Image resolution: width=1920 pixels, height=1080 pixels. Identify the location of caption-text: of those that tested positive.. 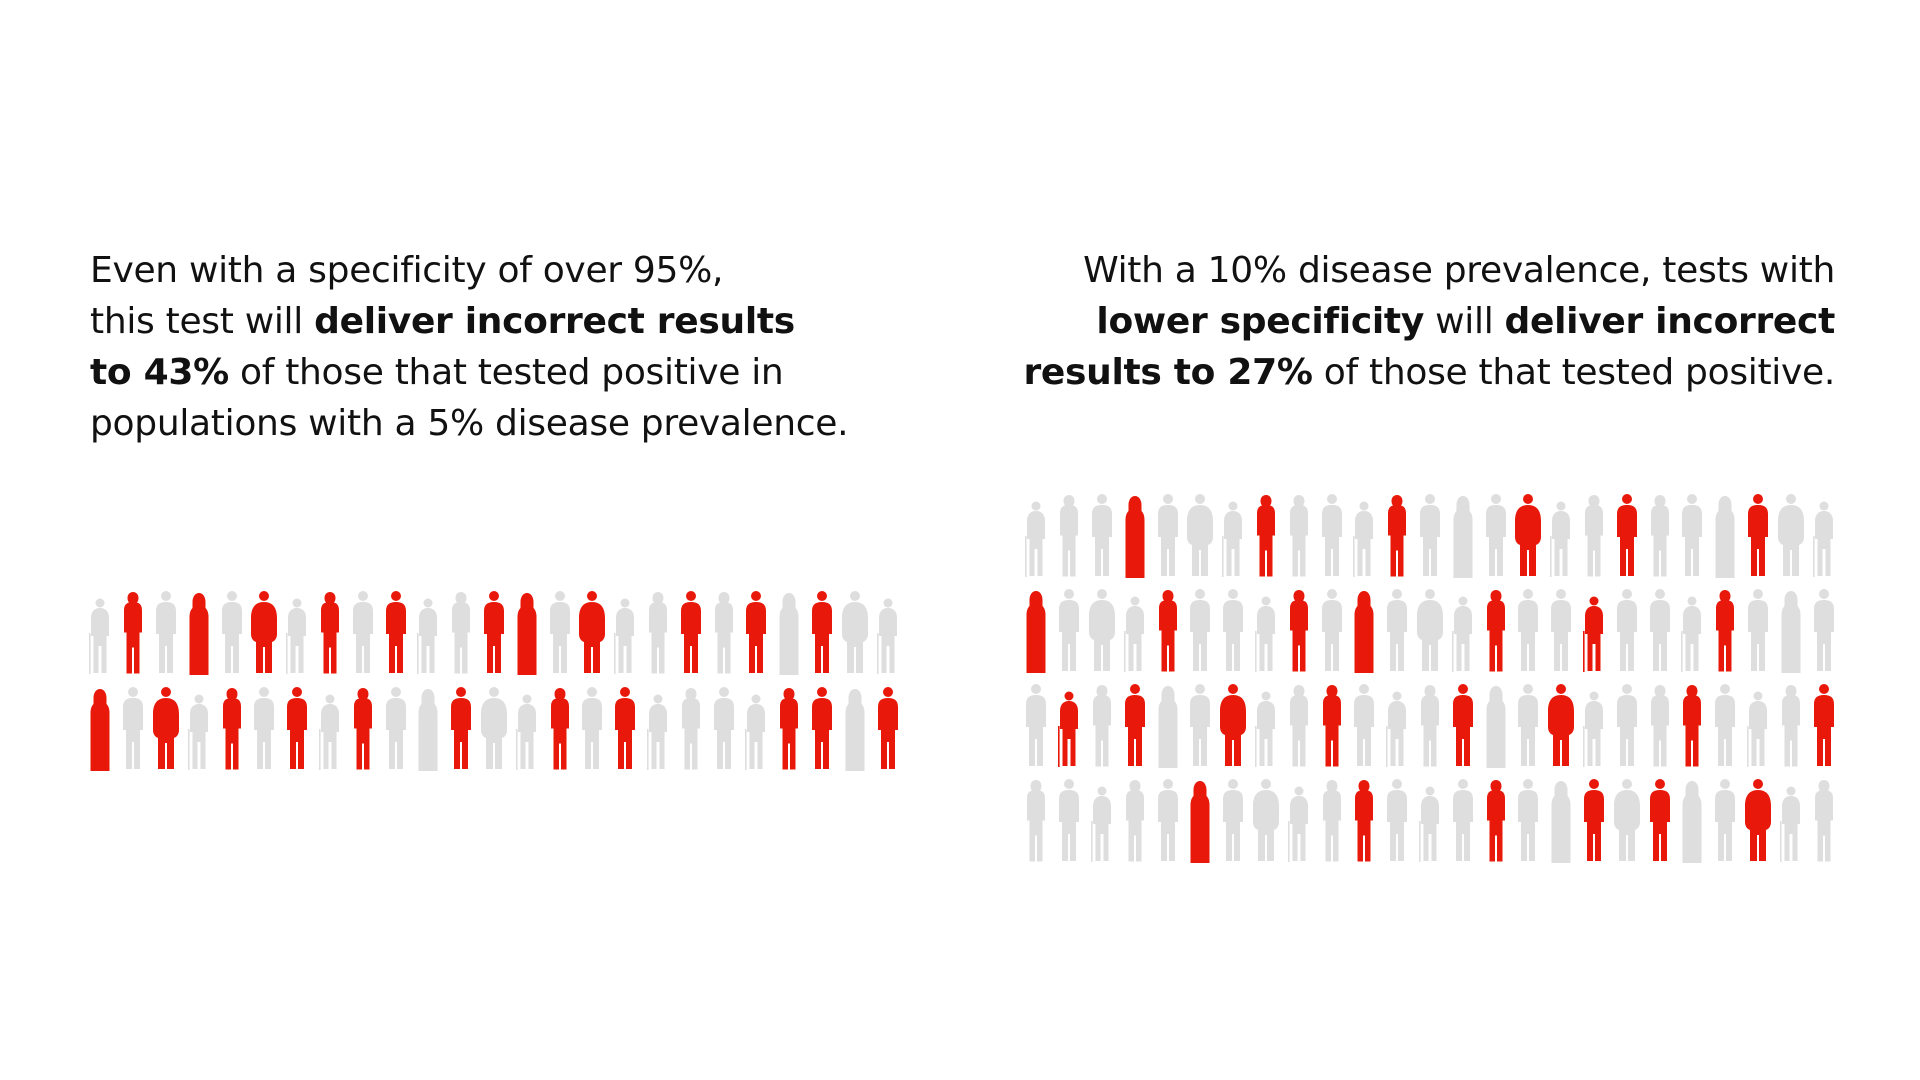
(1574, 372).